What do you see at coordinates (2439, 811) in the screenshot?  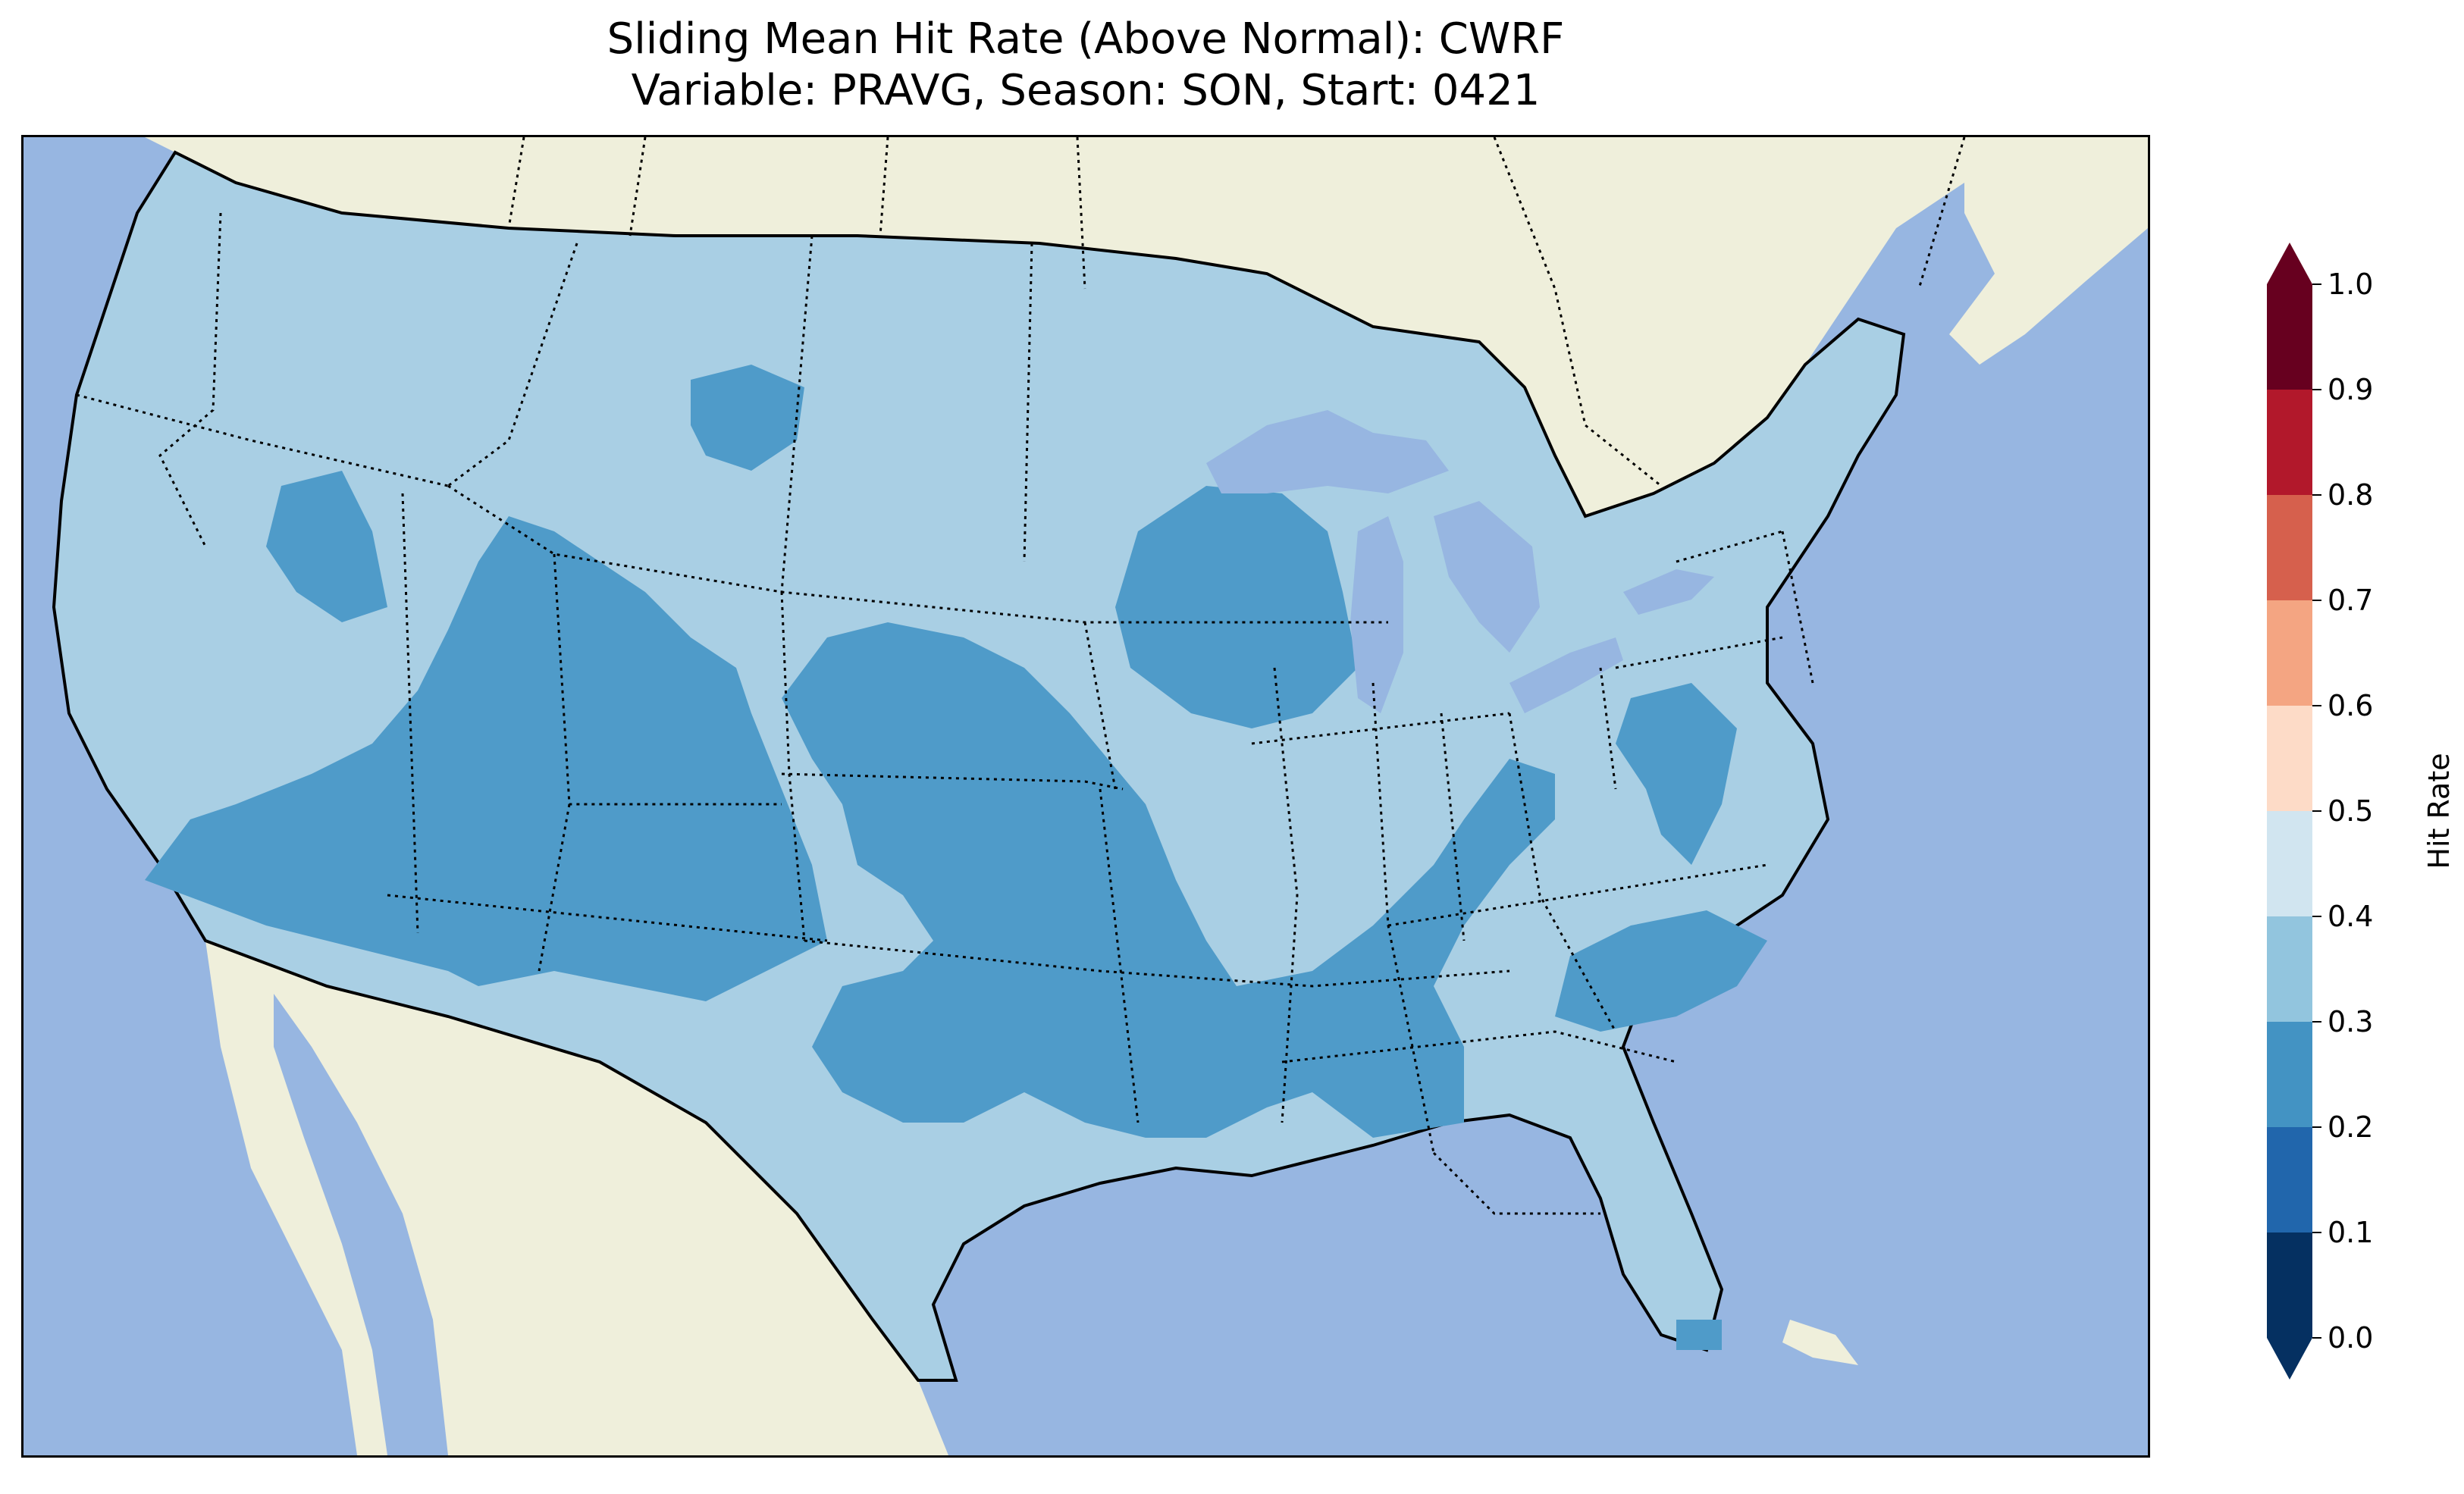 I see `colorbar-label: Hit Rate` at bounding box center [2439, 811].